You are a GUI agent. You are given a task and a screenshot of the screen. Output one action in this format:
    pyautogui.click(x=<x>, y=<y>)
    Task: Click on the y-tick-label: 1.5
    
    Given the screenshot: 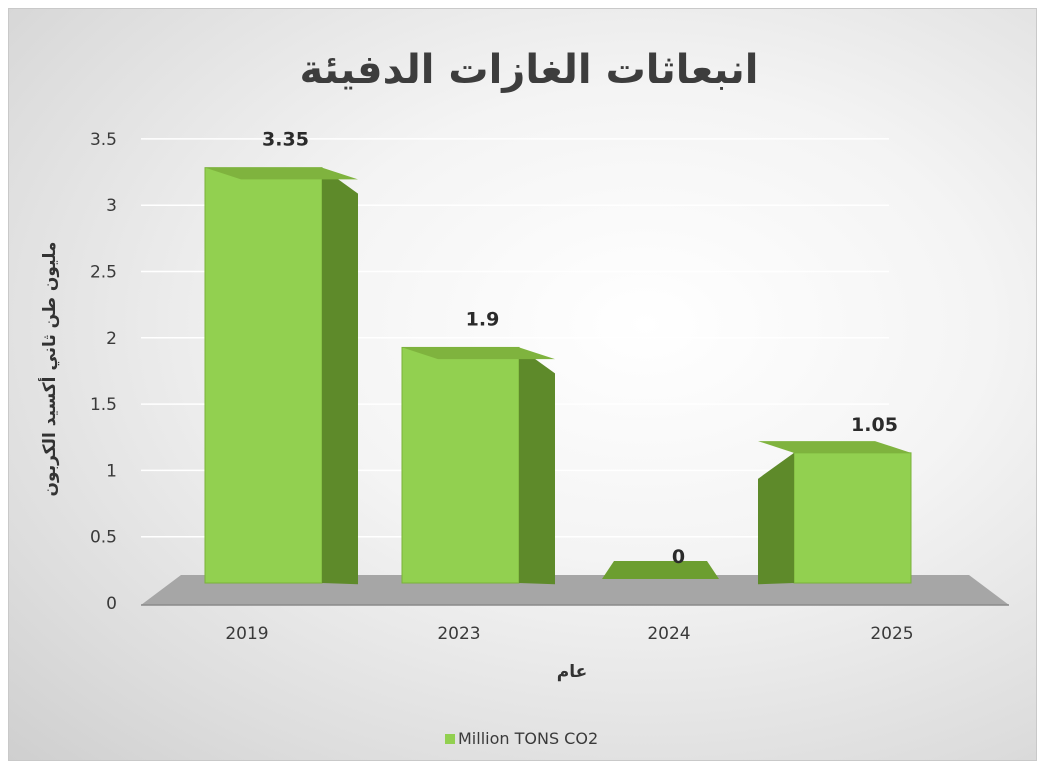 What is the action you would take?
    pyautogui.click(x=103, y=405)
    